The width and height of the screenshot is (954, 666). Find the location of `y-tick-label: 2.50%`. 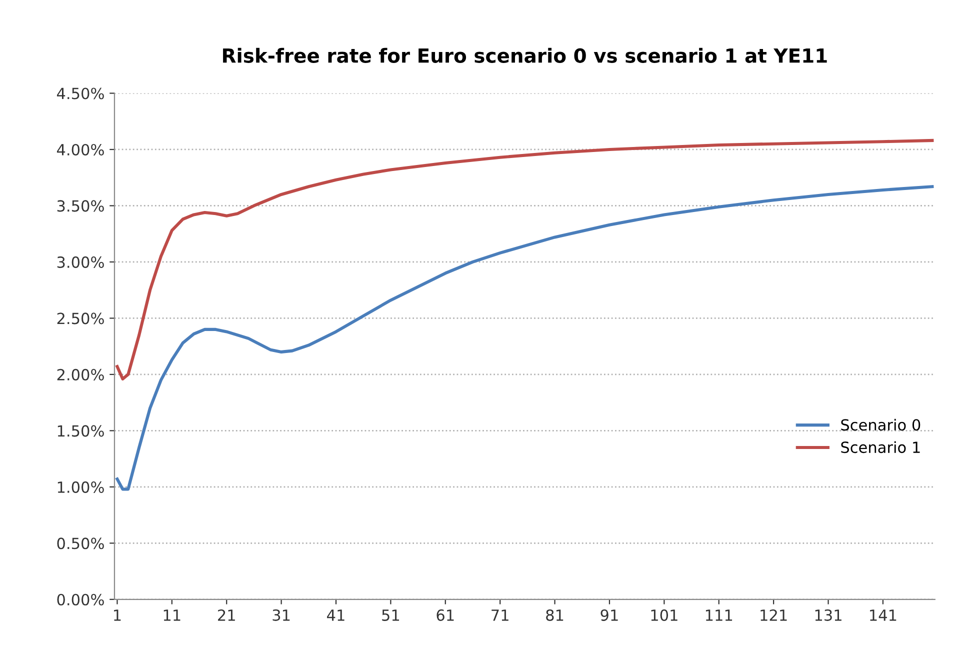

y-tick-label: 2.50% is located at coordinates (80, 318).